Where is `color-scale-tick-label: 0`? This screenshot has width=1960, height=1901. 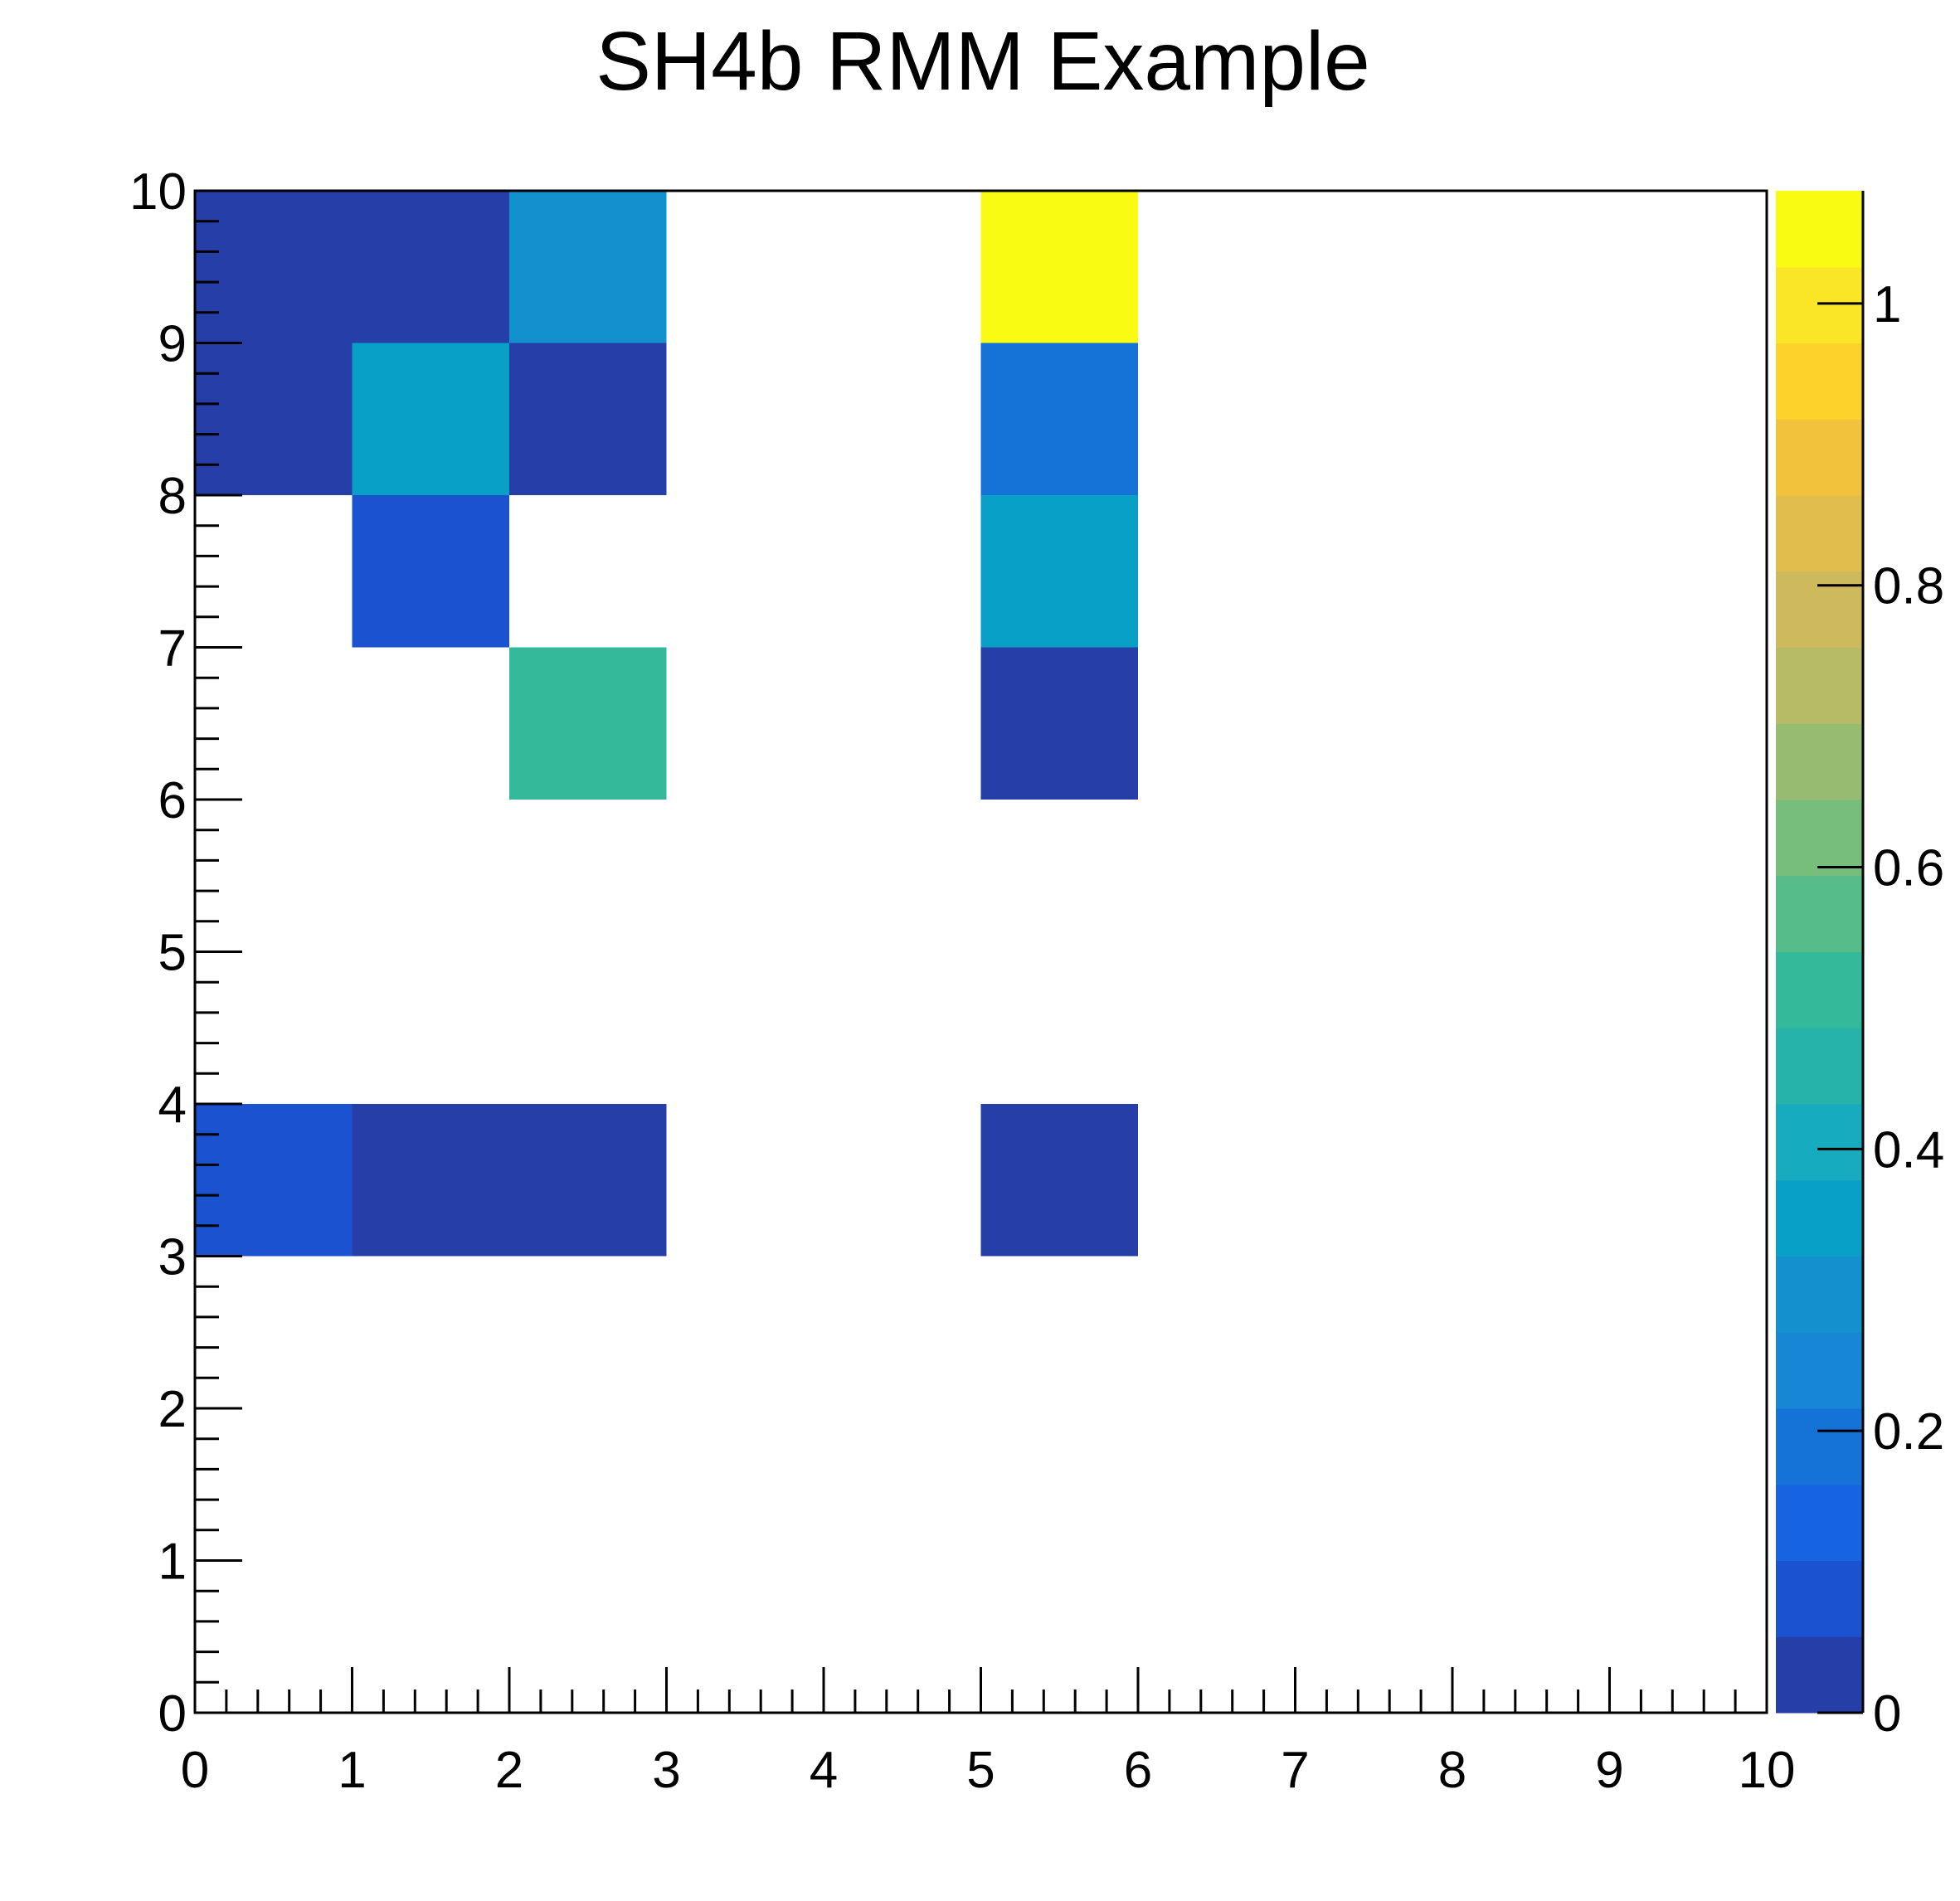 color-scale-tick-label: 0 is located at coordinates (1887, 1714).